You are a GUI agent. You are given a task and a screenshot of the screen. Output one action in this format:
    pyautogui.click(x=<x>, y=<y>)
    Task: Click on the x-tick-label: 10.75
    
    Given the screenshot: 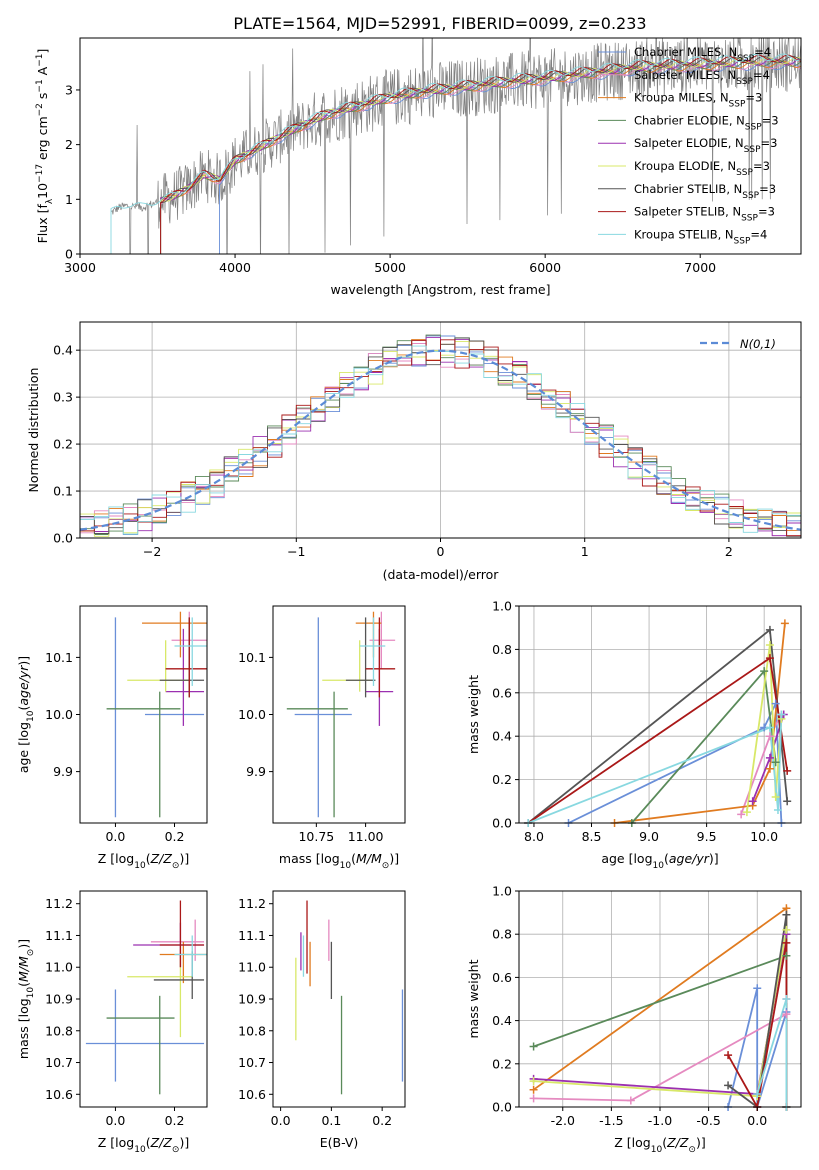 What is the action you would take?
    pyautogui.click(x=316, y=836)
    